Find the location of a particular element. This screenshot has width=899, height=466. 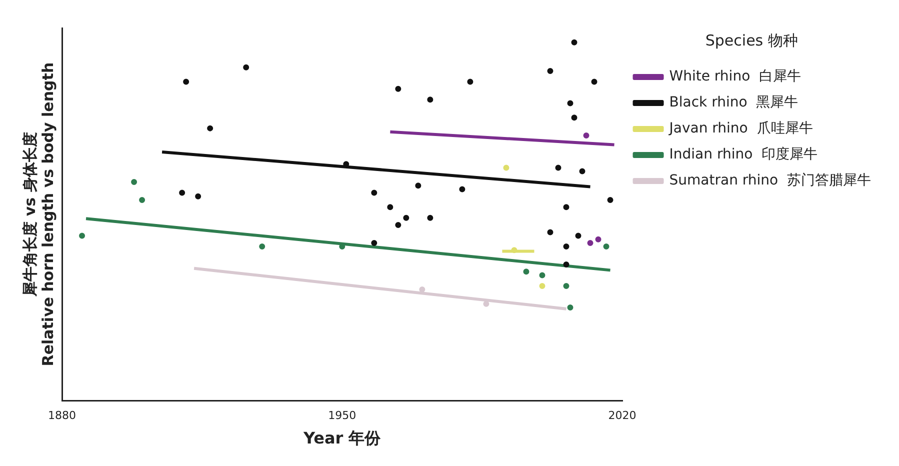

legend-label: White rhino 白犀牛 is located at coordinates (735, 76).